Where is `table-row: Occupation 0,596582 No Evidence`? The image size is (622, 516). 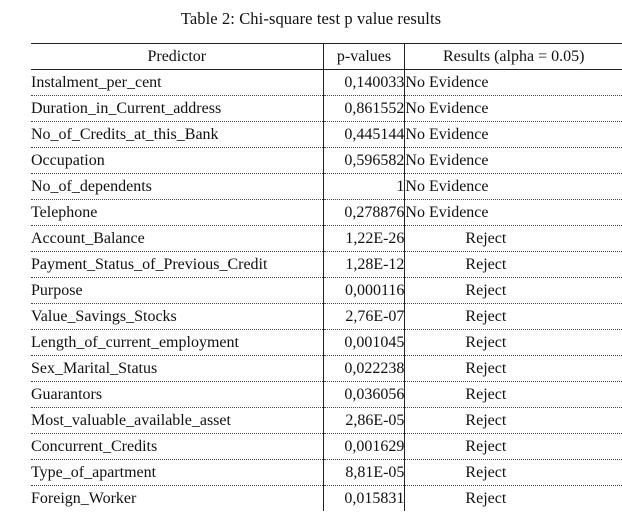 table-row: Occupation 0,596582 No Evidence is located at coordinates (326, 160).